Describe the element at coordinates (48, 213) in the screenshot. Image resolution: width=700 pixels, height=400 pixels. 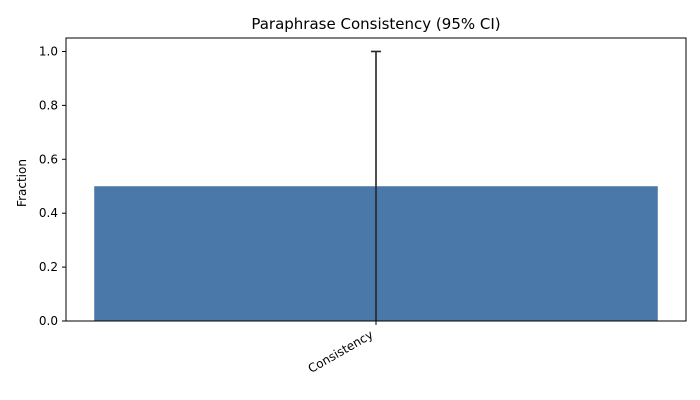
I see `y-tick-label: 0.4` at that location.